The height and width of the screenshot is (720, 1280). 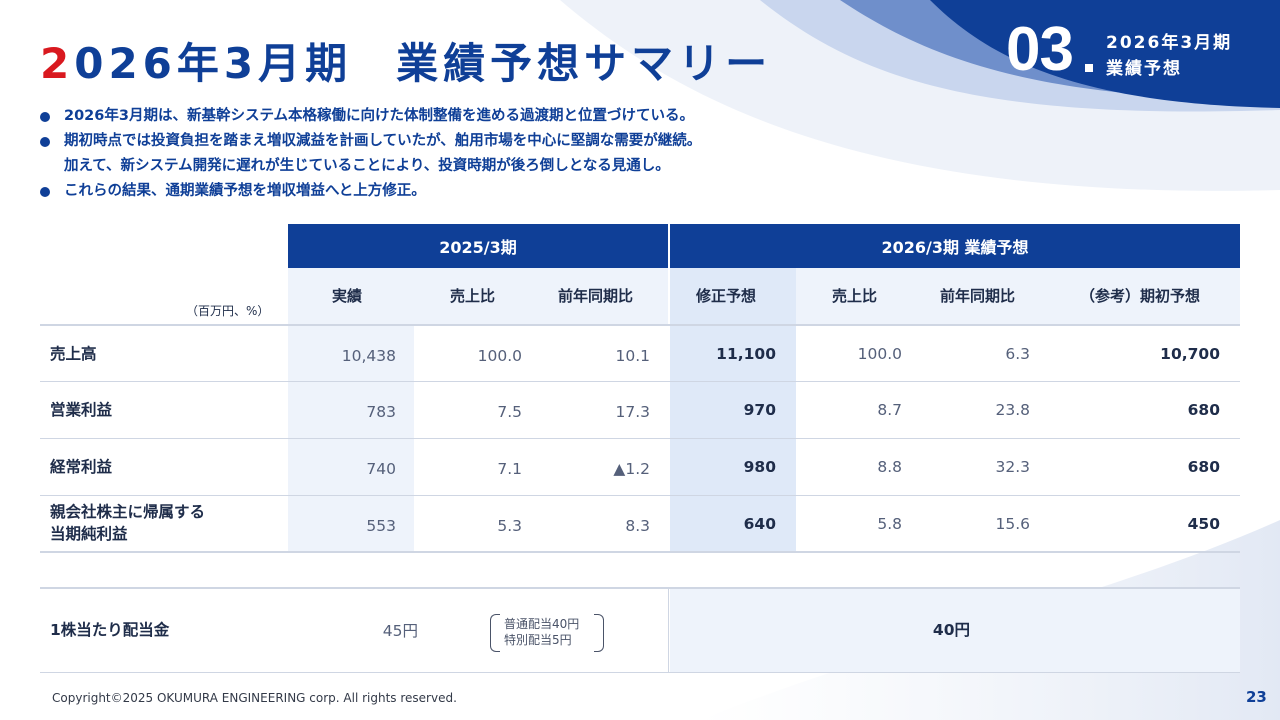 I want to click on title-period: 026年3月期, so click(x=213, y=63).